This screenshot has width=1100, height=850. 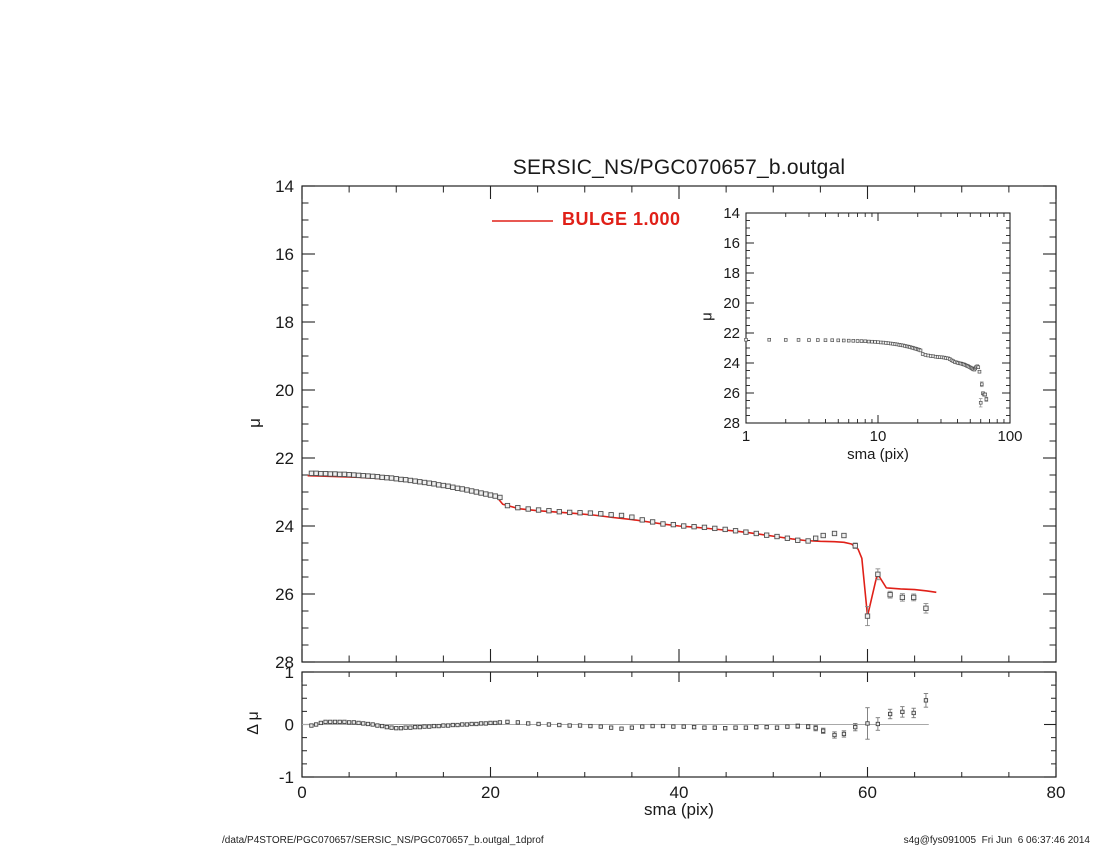 What do you see at coordinates (878, 436) in the screenshot?
I see `svg-text: 10` at bounding box center [878, 436].